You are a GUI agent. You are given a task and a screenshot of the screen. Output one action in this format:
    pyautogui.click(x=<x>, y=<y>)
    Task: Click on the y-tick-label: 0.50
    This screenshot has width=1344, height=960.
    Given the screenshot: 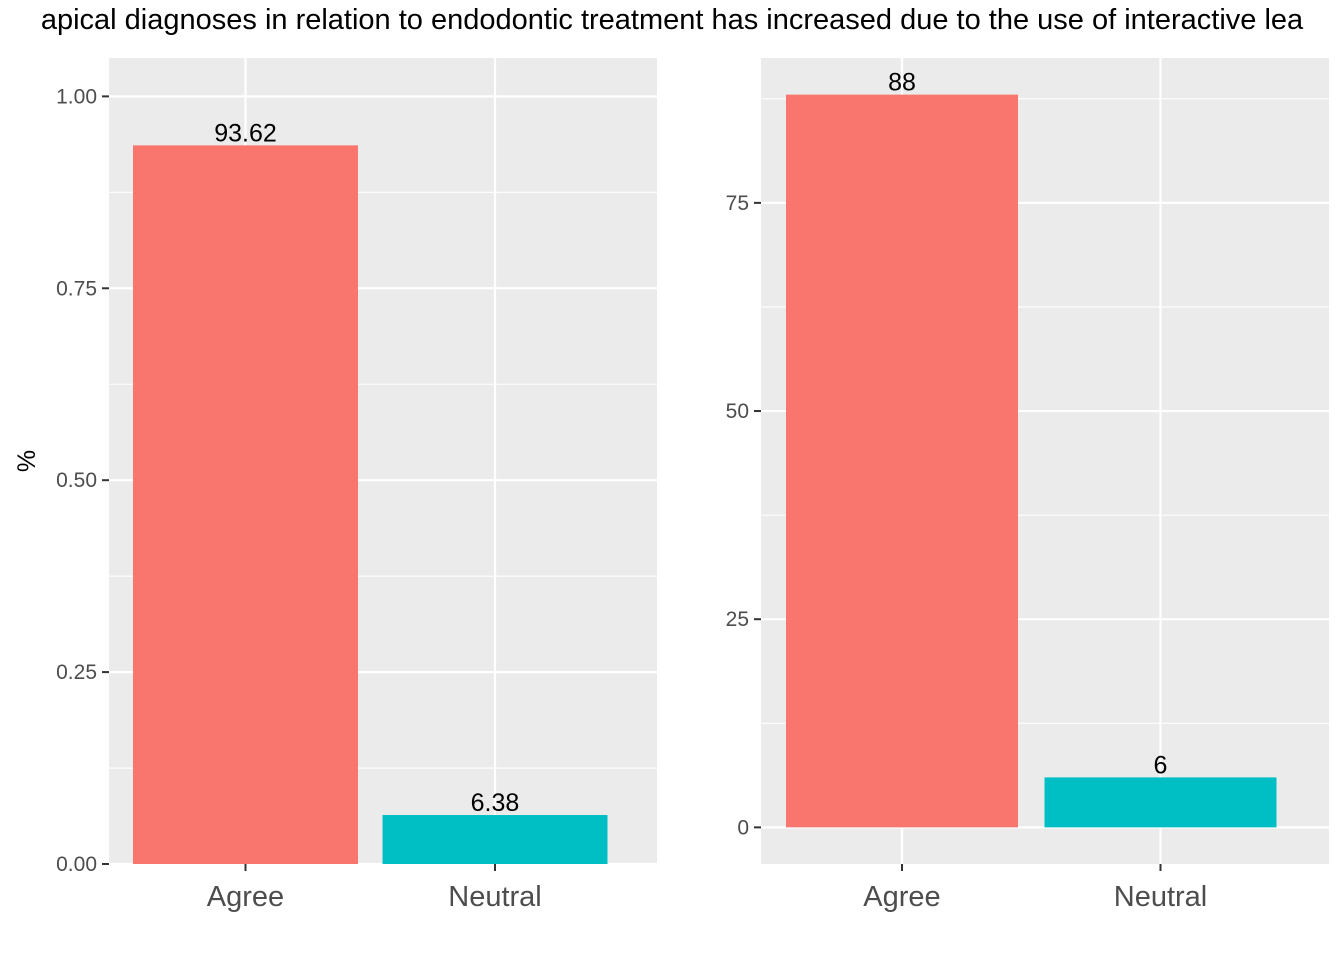 What is the action you would take?
    pyautogui.click(x=76, y=480)
    